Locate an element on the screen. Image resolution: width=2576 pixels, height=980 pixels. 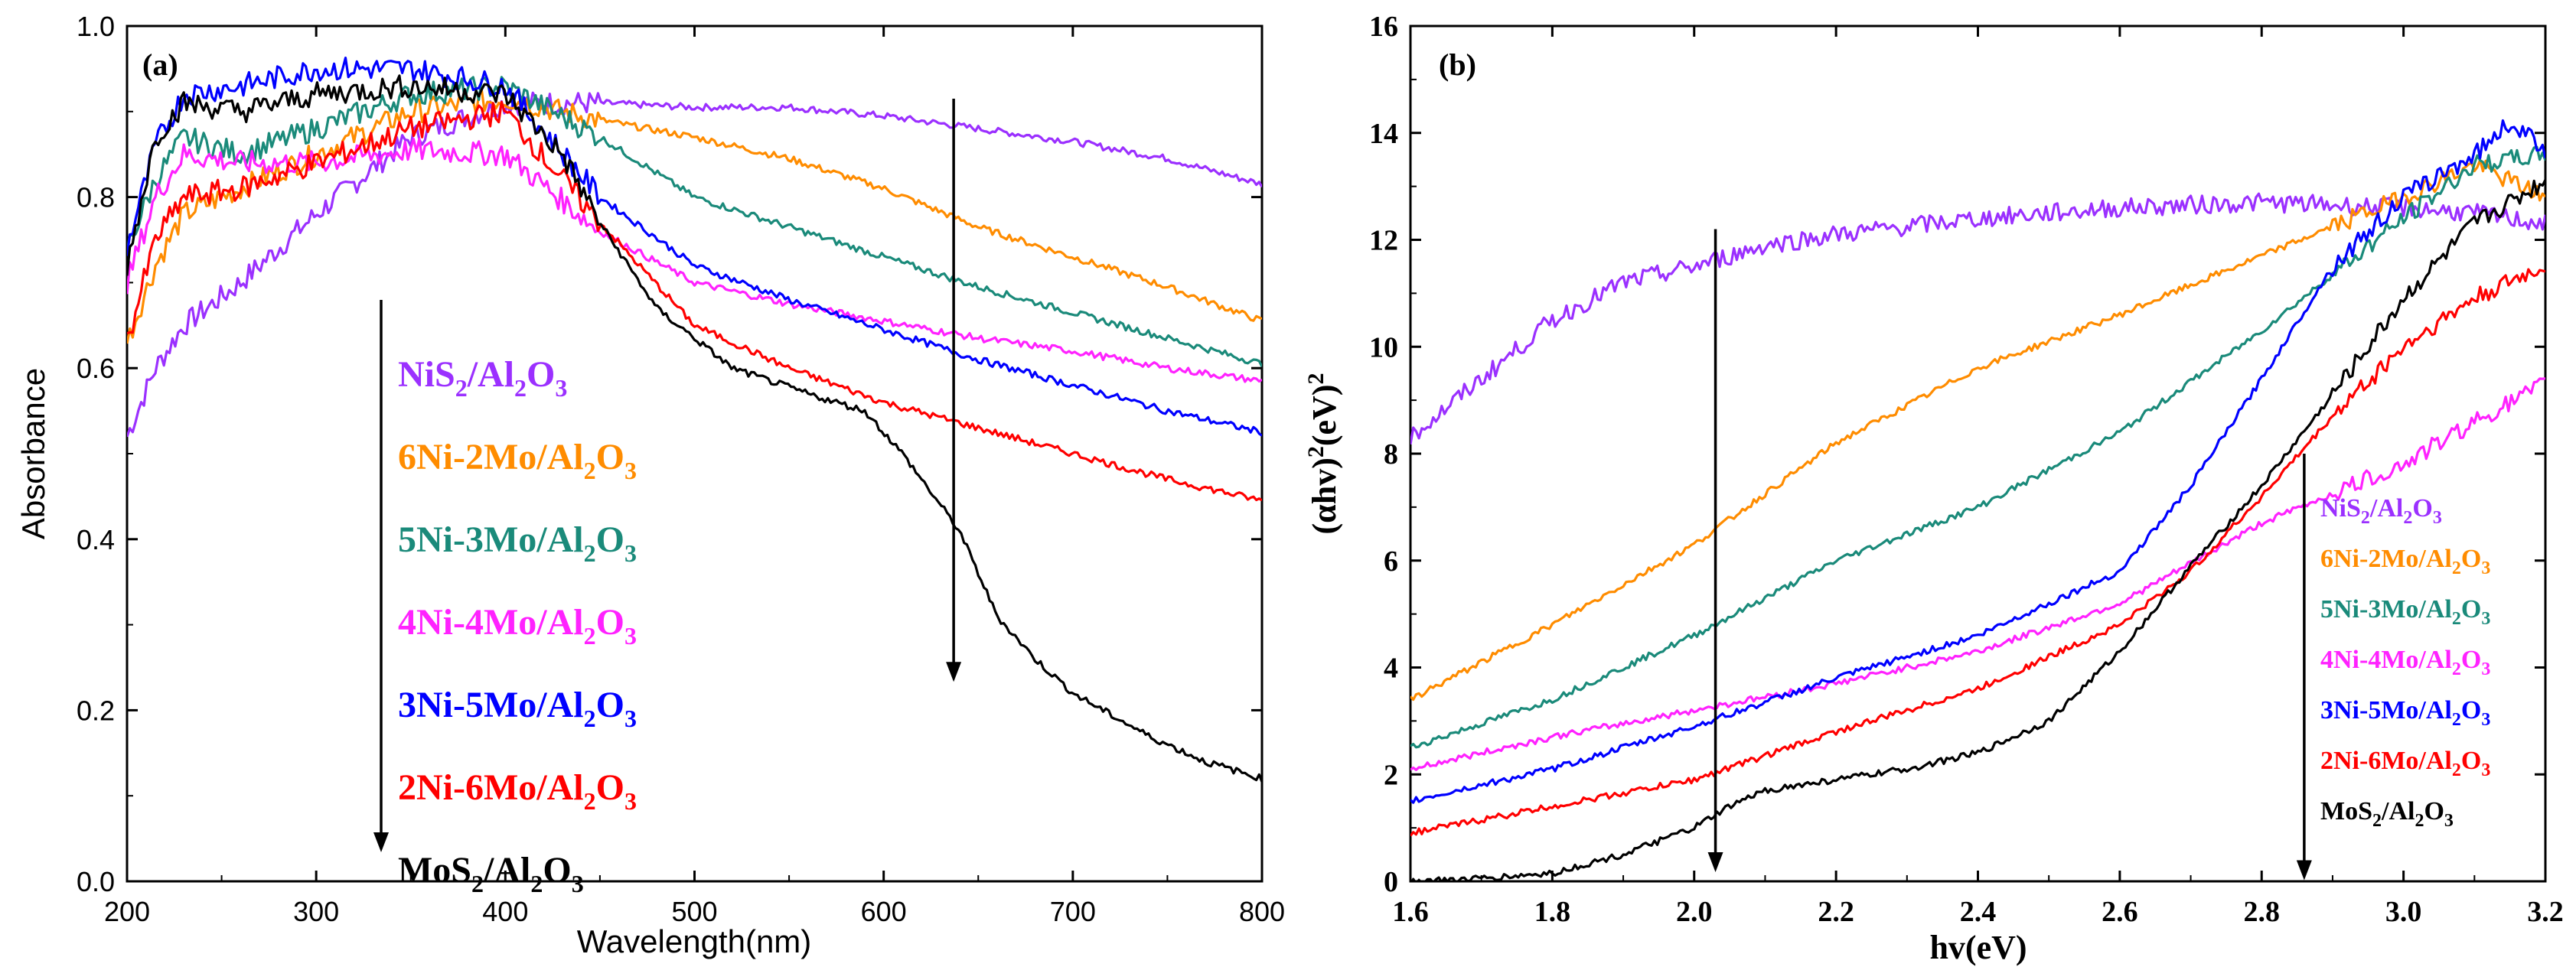
legend-item-a-5Ni3Mo: 5Ni-3Mo/Al2O3 is located at coordinates (517, 543).